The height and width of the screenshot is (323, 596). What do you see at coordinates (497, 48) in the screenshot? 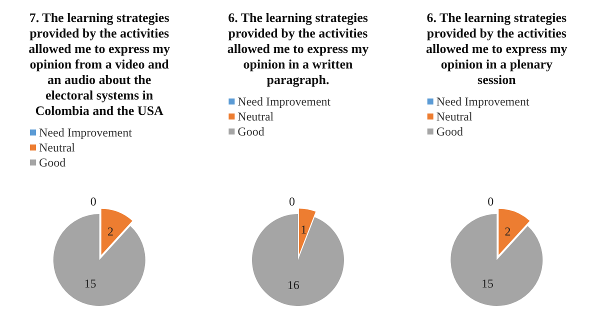
I see `chart-title: 6. The learning strategies provided by the activities allowed me to express my opinion in a plenary session` at bounding box center [497, 48].